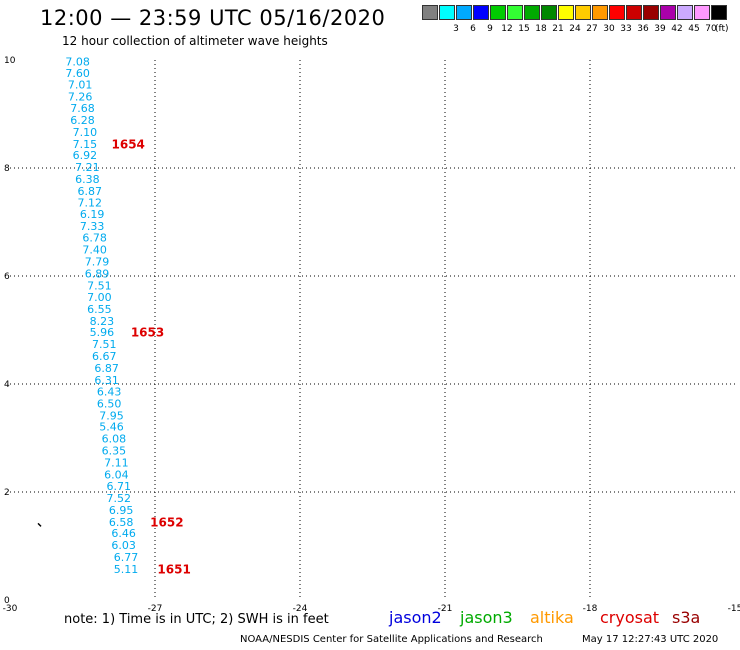 The width and height of the screenshot is (740, 650). What do you see at coordinates (87, 167) in the screenshot?
I see `wave-height-label: 7.21` at bounding box center [87, 167].